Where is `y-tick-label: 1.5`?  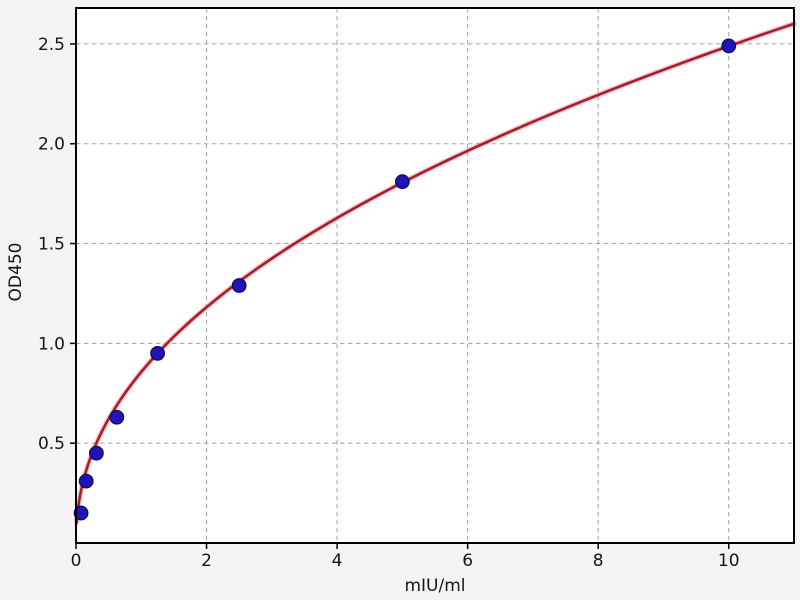
y-tick-label: 1.5 is located at coordinates (51, 245).